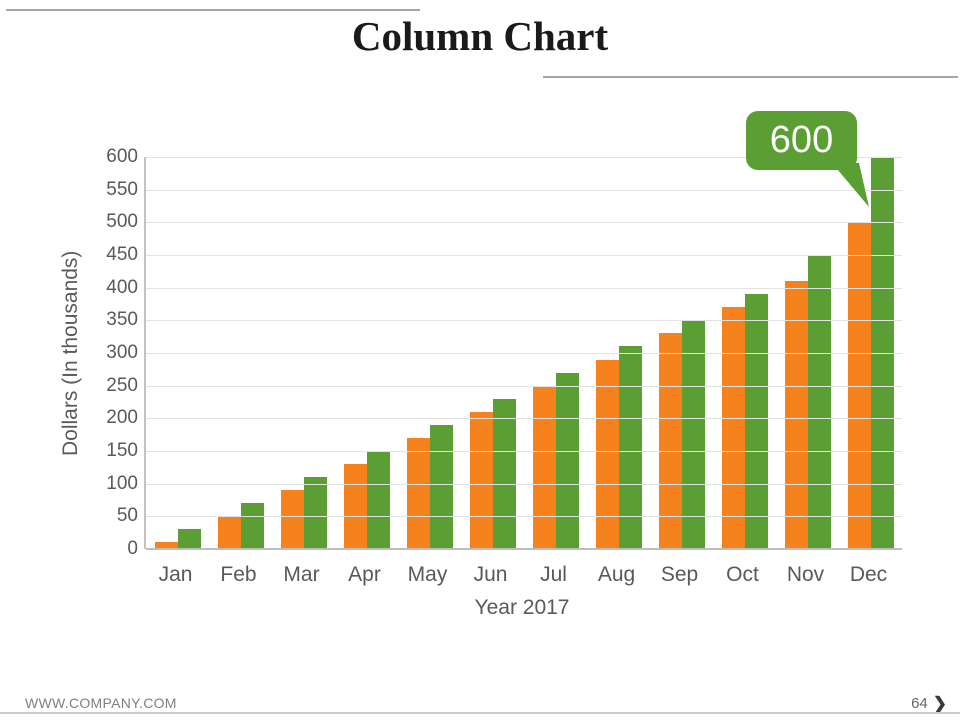 The image size is (960, 720). I want to click on page-title: Column Chart, so click(480, 36).